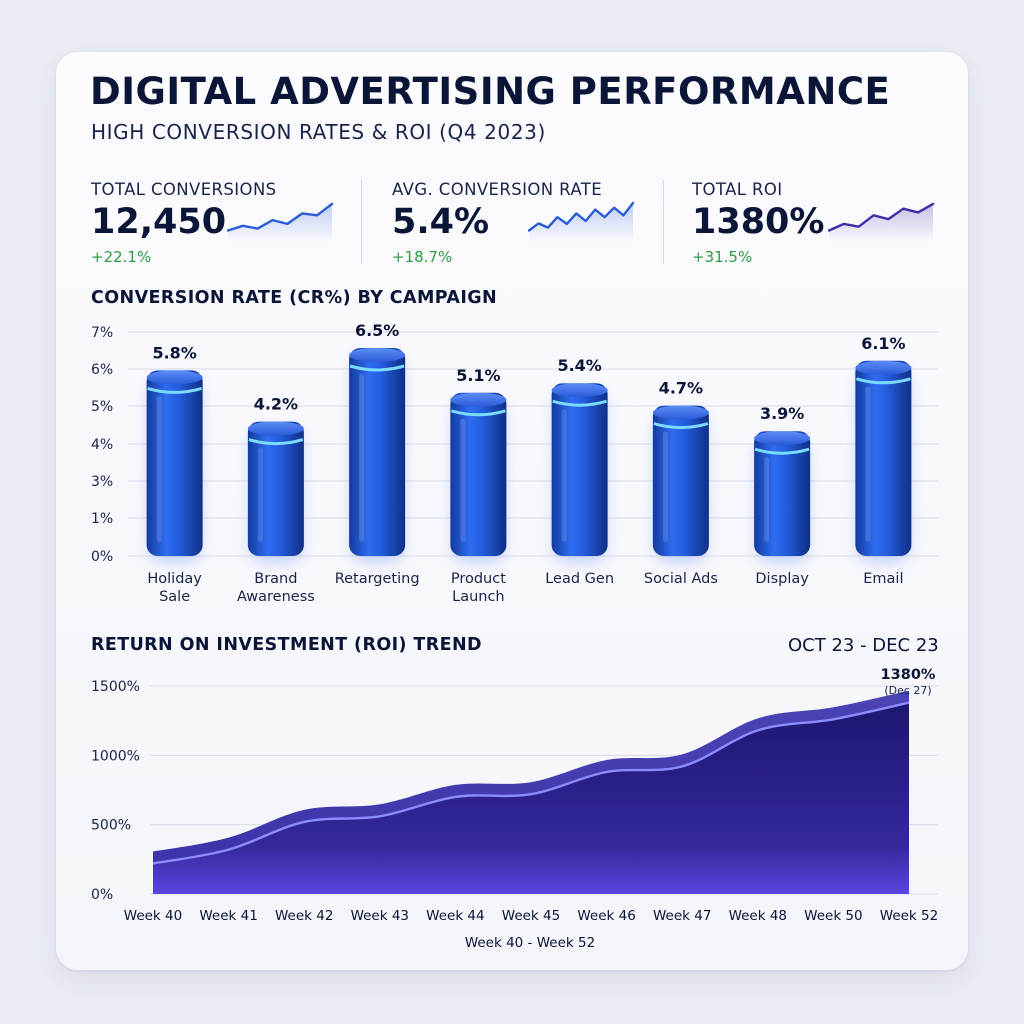 This screenshot has height=1024, width=1024. Describe the element at coordinates (286, 645) in the screenshot. I see `area-chart-title: RETURN ON INVESTMENT (ROI) TREND` at that location.